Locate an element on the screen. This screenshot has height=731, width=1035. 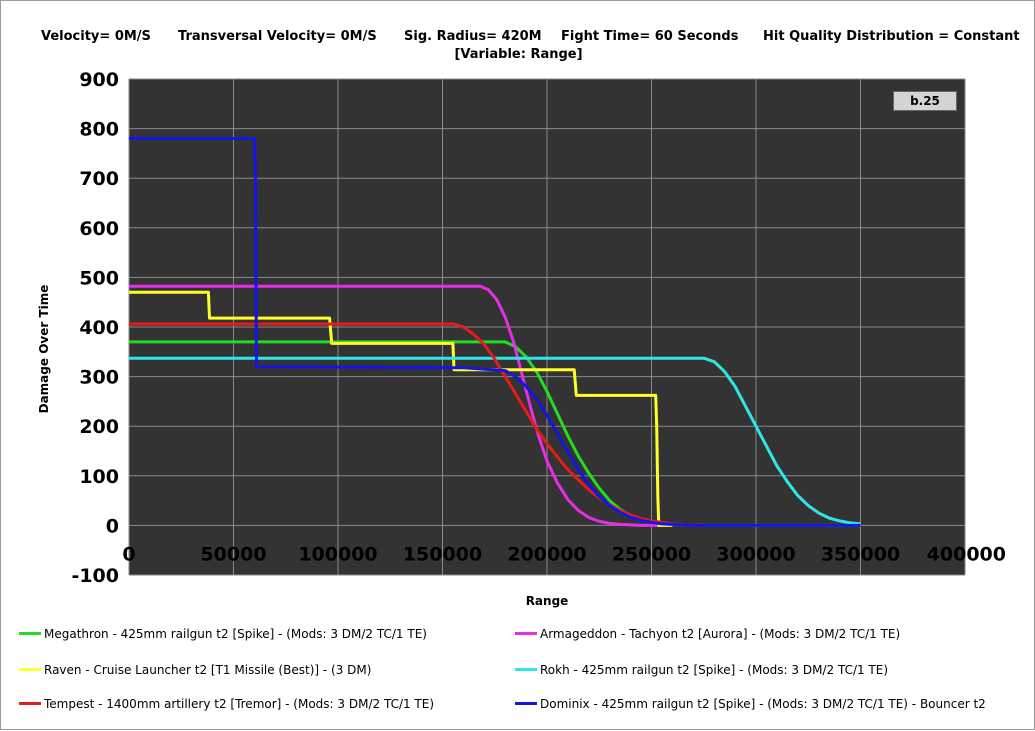
y-tick-label: 600 is located at coordinates (99, 229).